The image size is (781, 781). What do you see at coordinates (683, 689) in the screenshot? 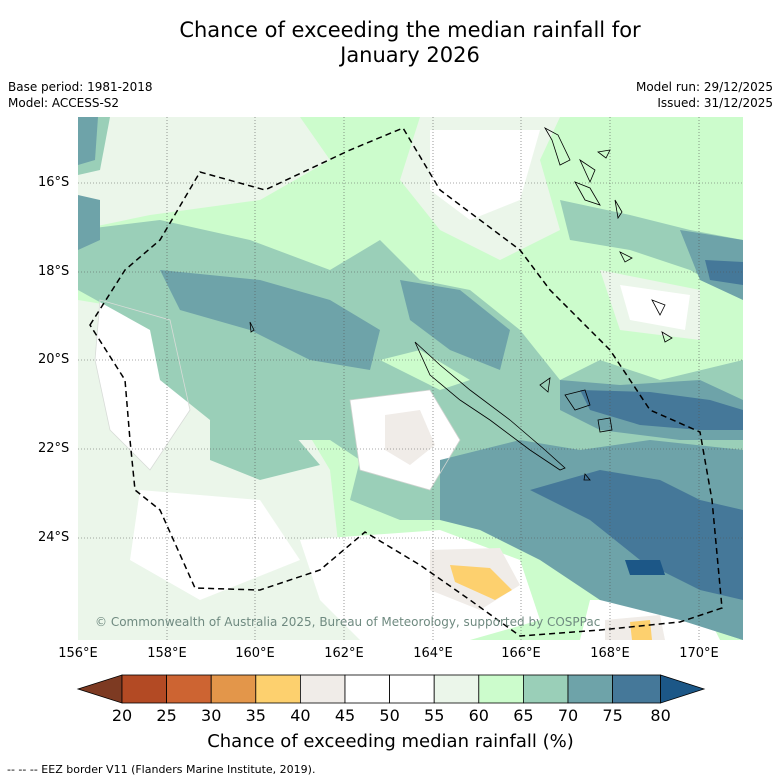
I see `colorbar-extend-high` at bounding box center [683, 689].